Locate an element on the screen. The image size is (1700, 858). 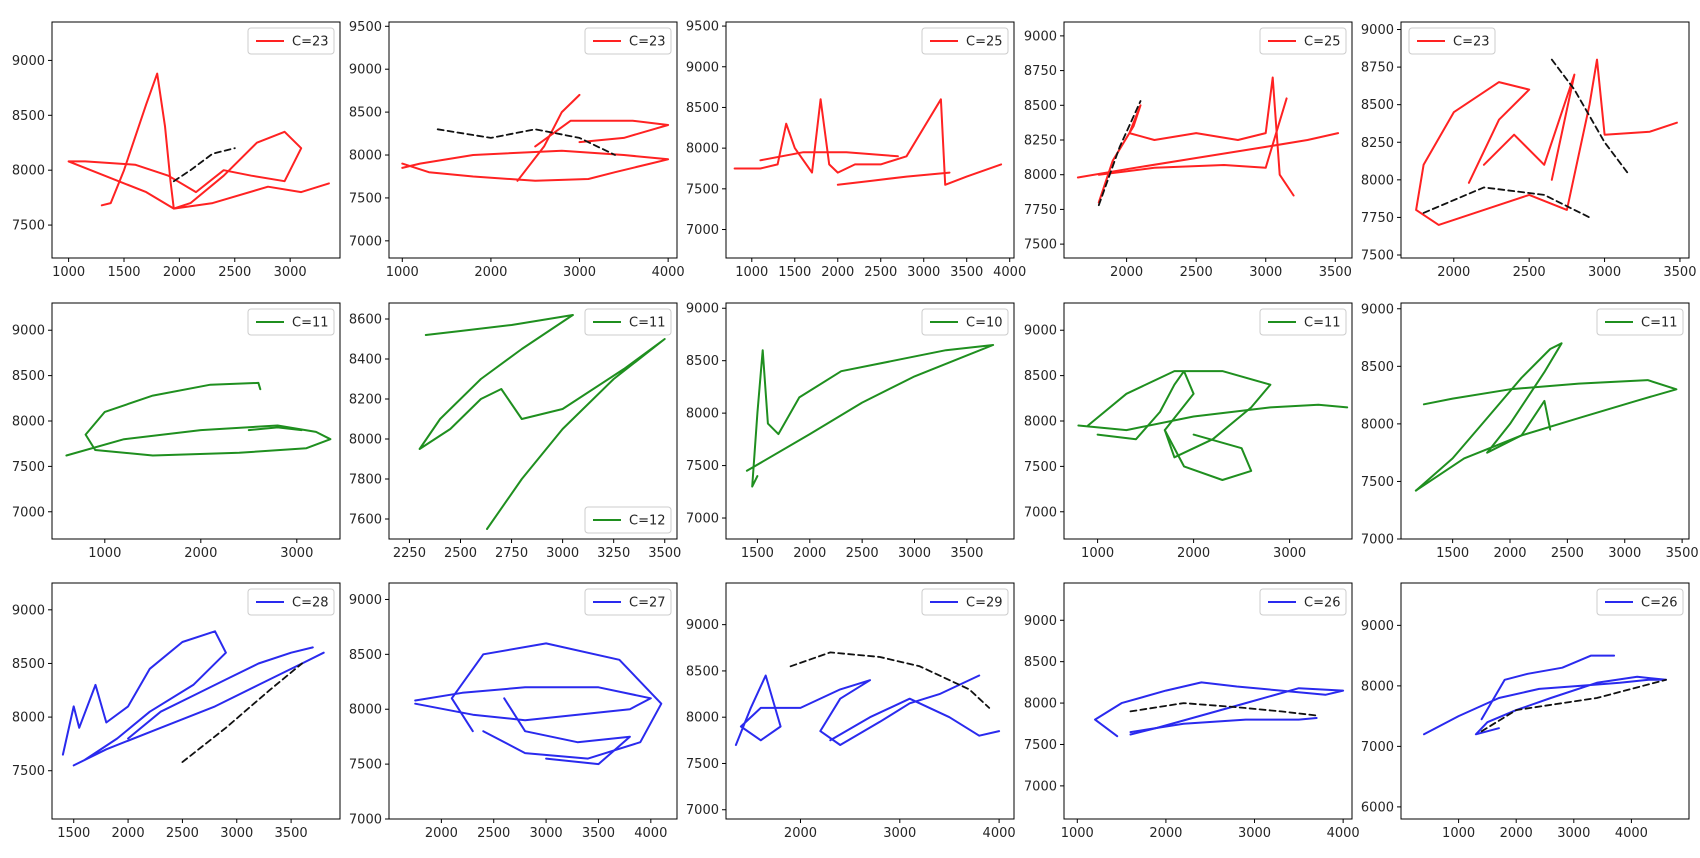
legend-label: C=26 is located at coordinates (1322, 603).